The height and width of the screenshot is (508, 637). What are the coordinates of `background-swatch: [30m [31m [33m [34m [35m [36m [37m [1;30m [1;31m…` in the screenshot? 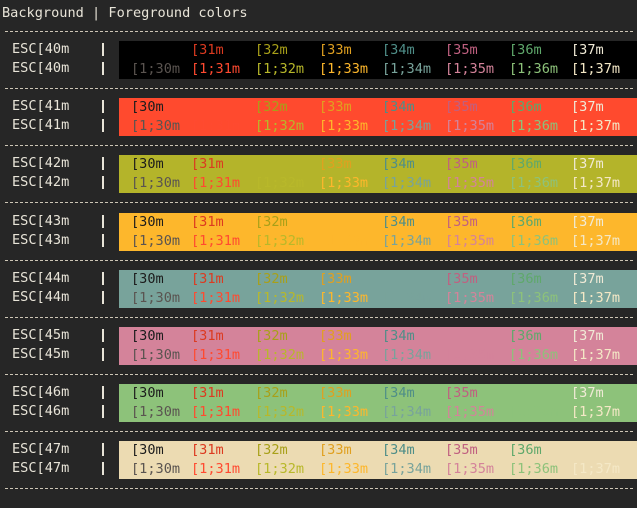 It's located at (378, 174).